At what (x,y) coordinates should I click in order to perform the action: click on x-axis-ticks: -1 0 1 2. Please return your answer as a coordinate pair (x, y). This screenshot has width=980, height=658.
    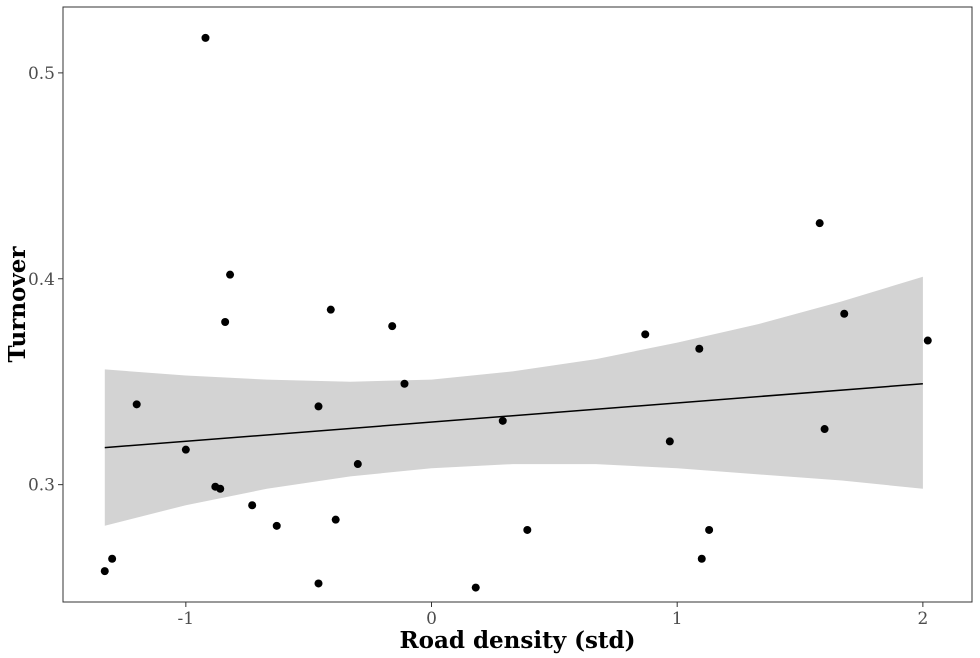
    Looking at the image, I should click on (553, 615).